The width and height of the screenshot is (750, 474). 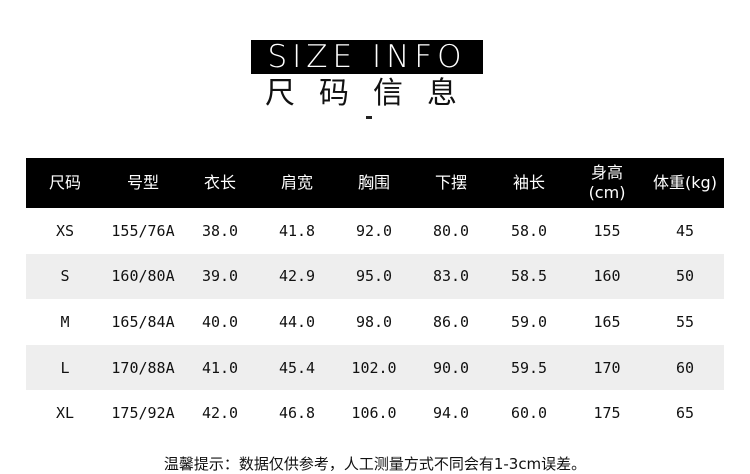 What do you see at coordinates (685, 276) in the screenshot?
I see `table-cell: 50` at bounding box center [685, 276].